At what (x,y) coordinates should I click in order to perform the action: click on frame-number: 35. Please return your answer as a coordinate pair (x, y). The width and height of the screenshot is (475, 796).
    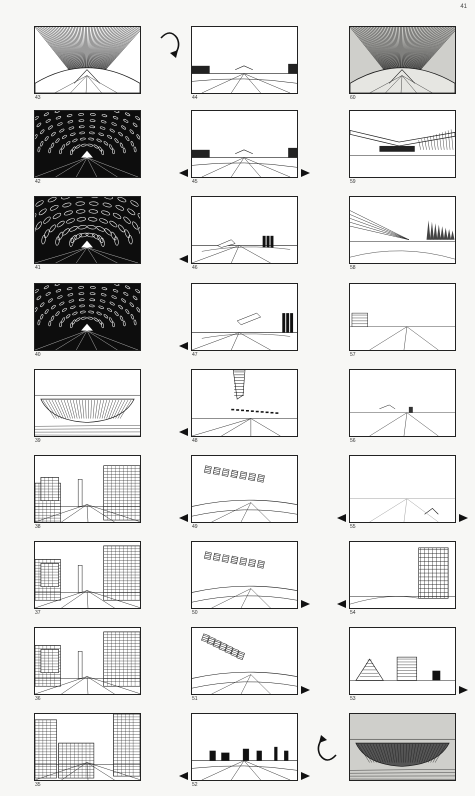
    Looking at the image, I should click on (38, 785).